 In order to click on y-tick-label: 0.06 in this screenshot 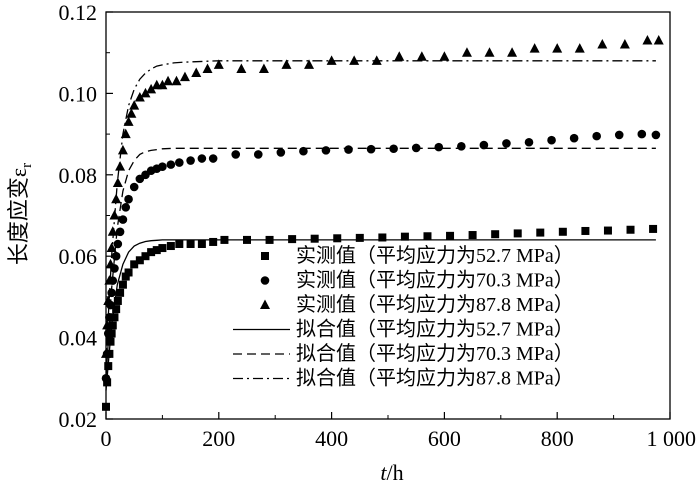, I will do `click(78, 256)`.